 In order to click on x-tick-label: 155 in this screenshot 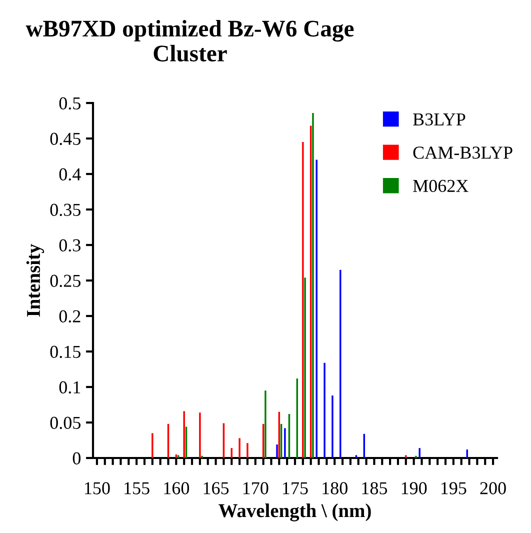, I will do `click(137, 488)`.